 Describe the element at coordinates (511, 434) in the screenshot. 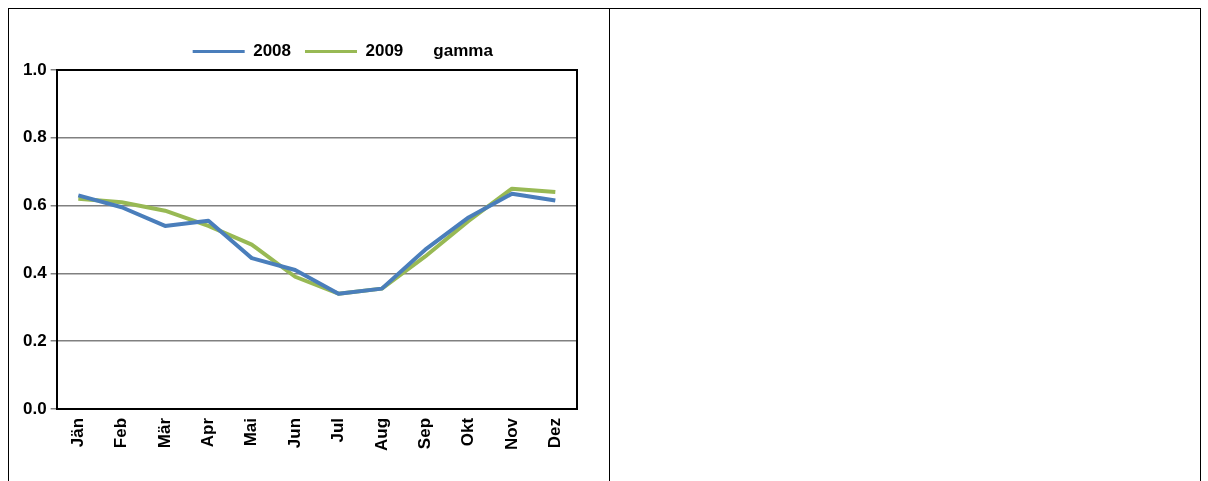

I see `x-tick-label: Nov` at that location.